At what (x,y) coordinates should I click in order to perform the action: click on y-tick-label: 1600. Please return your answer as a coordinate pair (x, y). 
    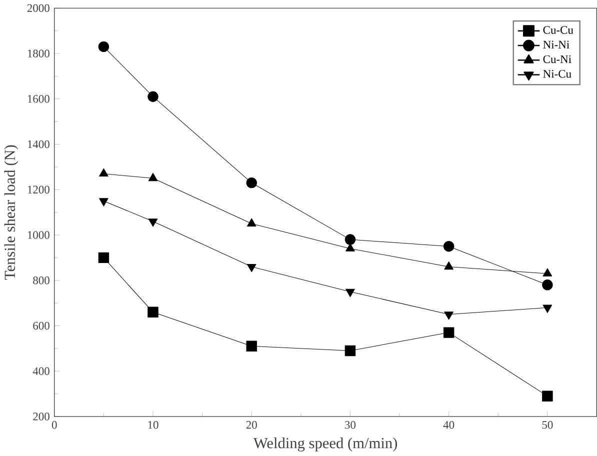
    Looking at the image, I should click on (39, 99).